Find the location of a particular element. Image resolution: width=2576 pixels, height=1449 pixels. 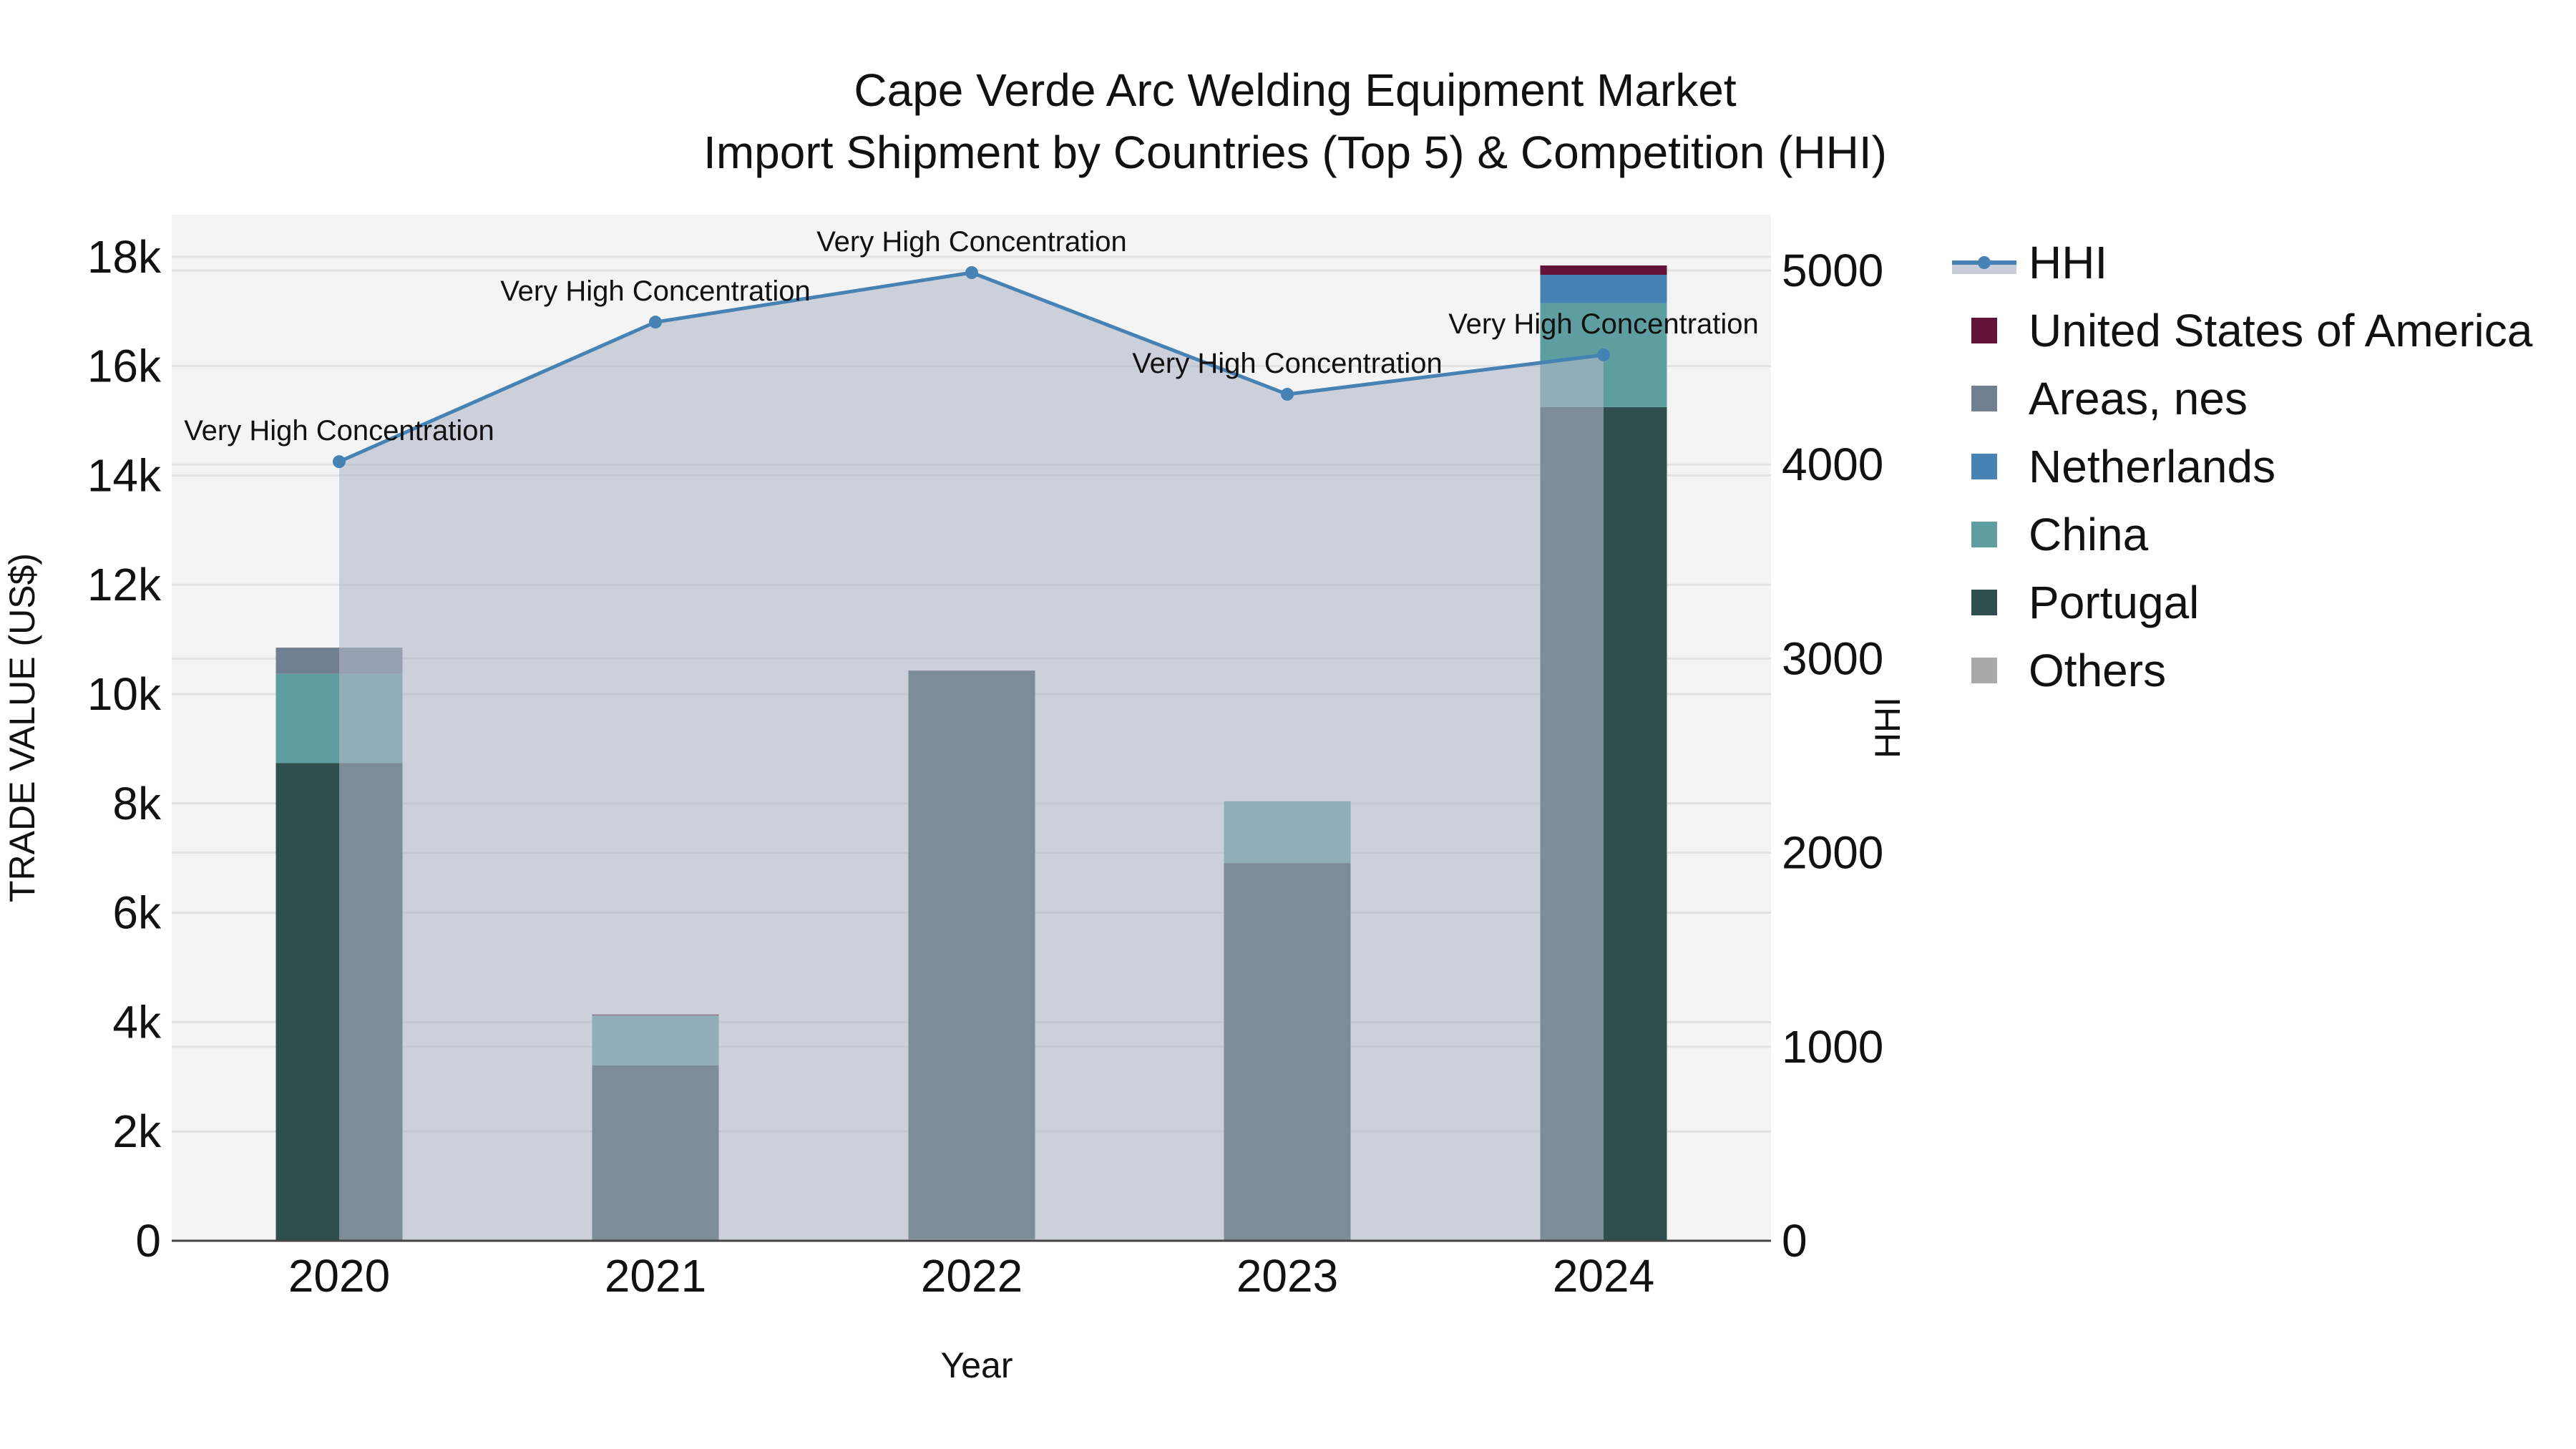

x-tick-label: 2023 is located at coordinates (1287, 1276).